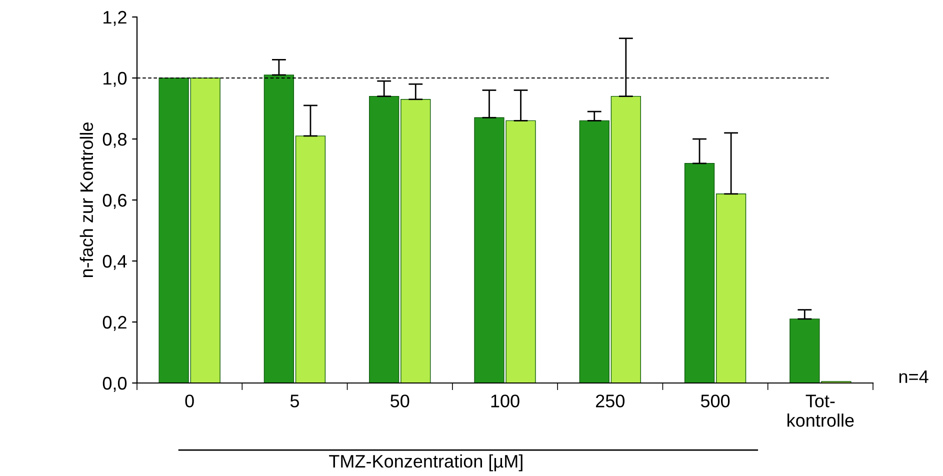 This screenshot has height=476, width=943. I want to click on x-tick-label: 500, so click(715, 401).